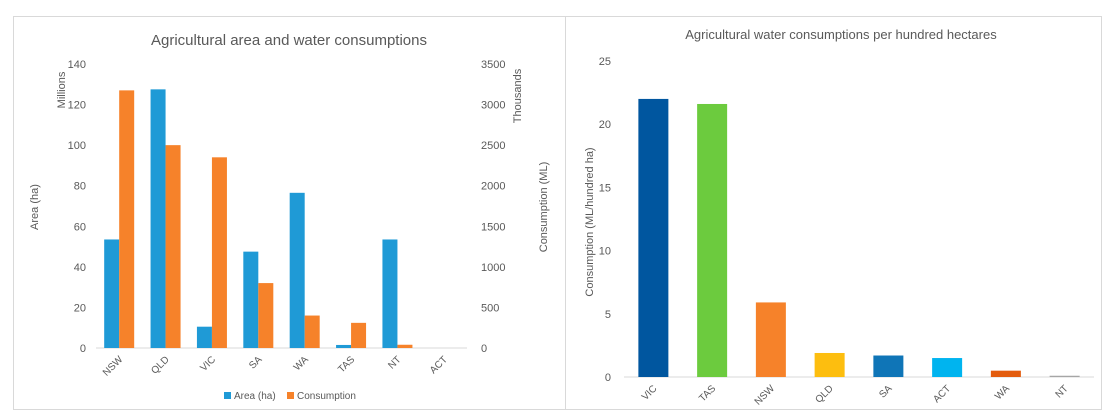  Describe the element at coordinates (83, 349) in the screenshot. I see `left-y-tick-label: 0` at that location.